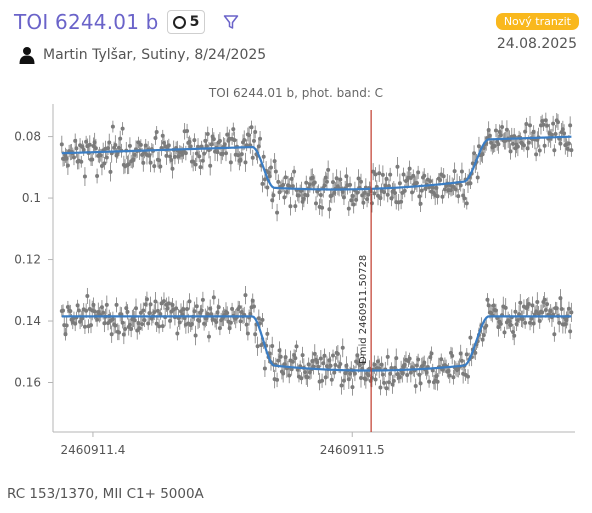 Image resolution: width=592 pixels, height=513 pixels. What do you see at coordinates (186, 22) in the screenshot?
I see `observation-count-badge: 5` at bounding box center [186, 22].